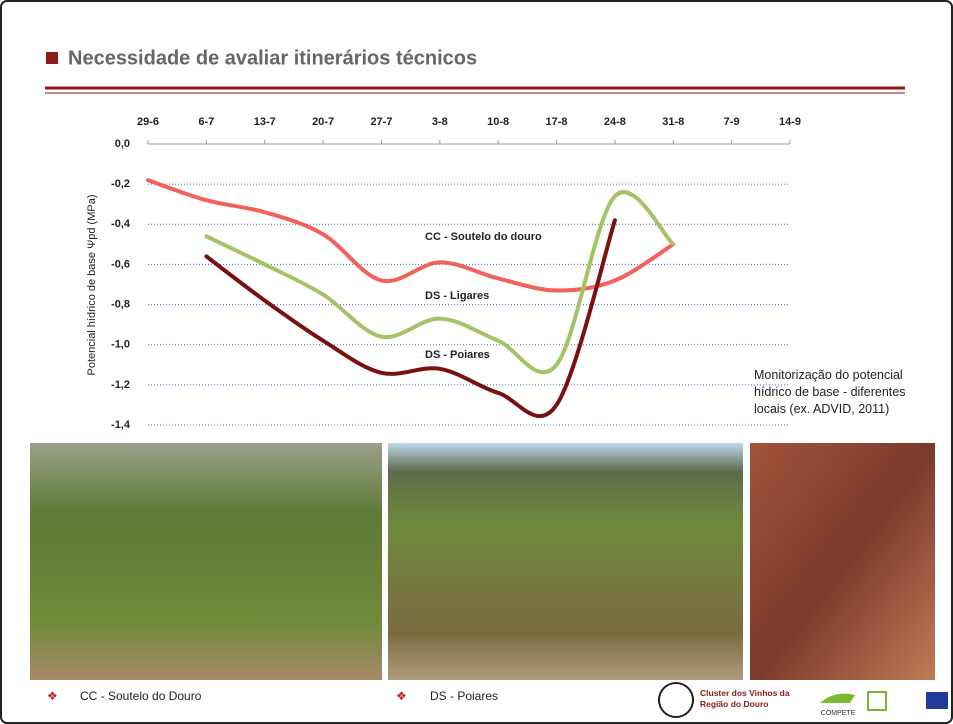 This screenshot has height=724, width=953. Describe the element at coordinates (732, 122) in the screenshot. I see `x-tick-label: 7-9` at that location.